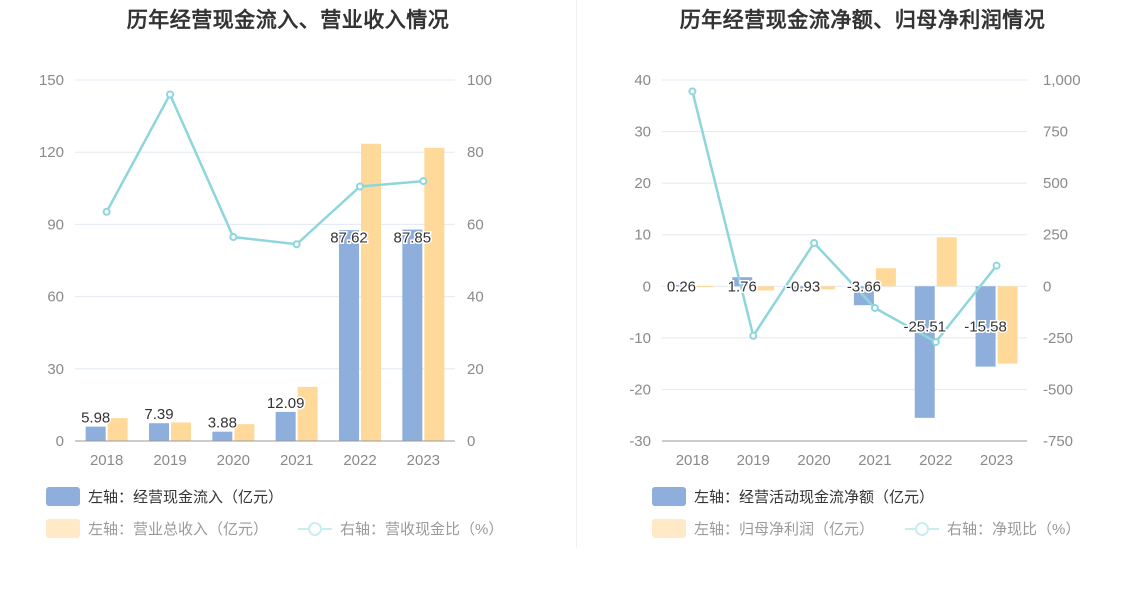 Image resolution: width=1148 pixels, height=589 pixels. I want to click on left-axis-tick-label: 90, so click(55, 224).